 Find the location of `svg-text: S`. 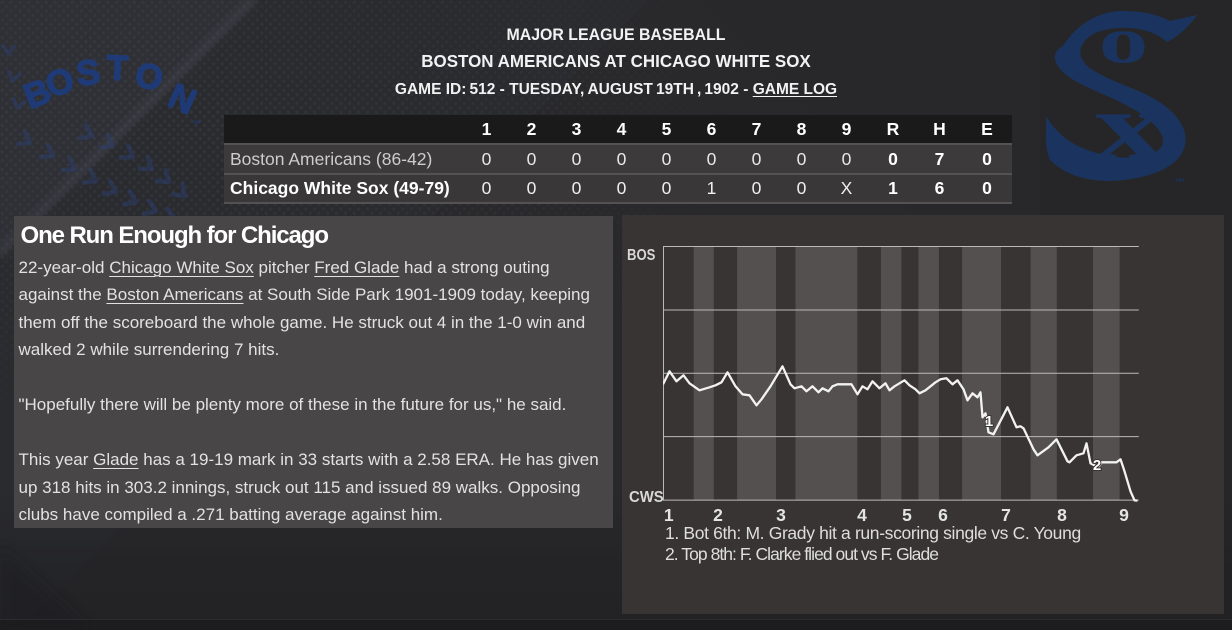

svg-text: S is located at coordinates (88, 73).